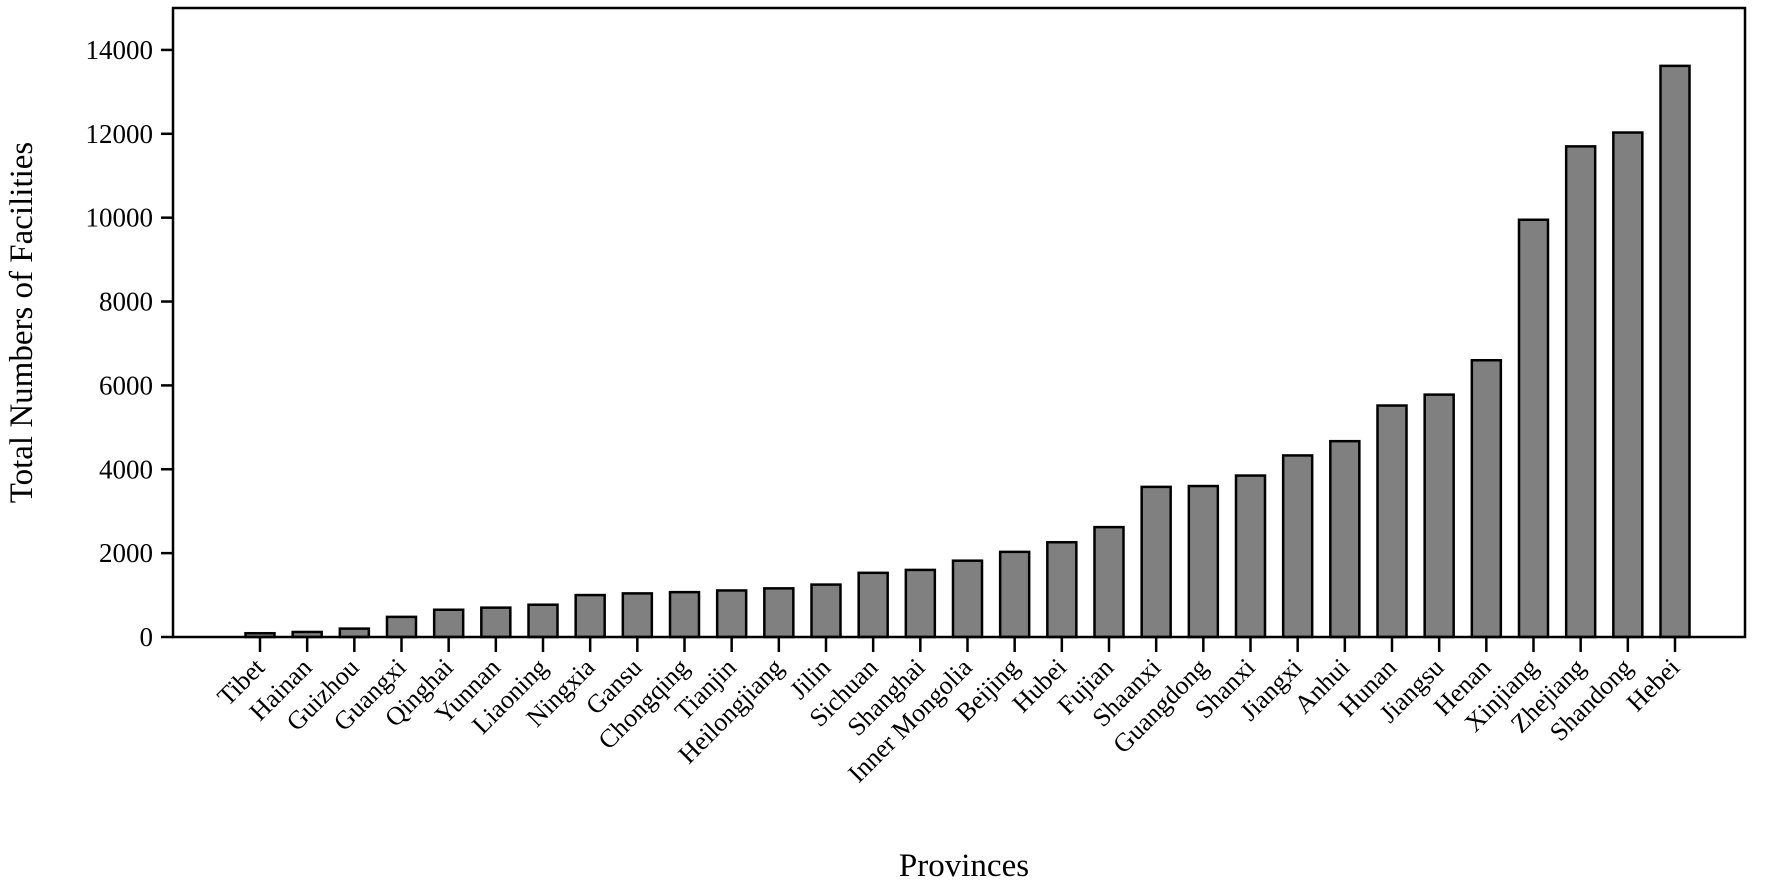  I want to click on bar-gansu, so click(637, 615).